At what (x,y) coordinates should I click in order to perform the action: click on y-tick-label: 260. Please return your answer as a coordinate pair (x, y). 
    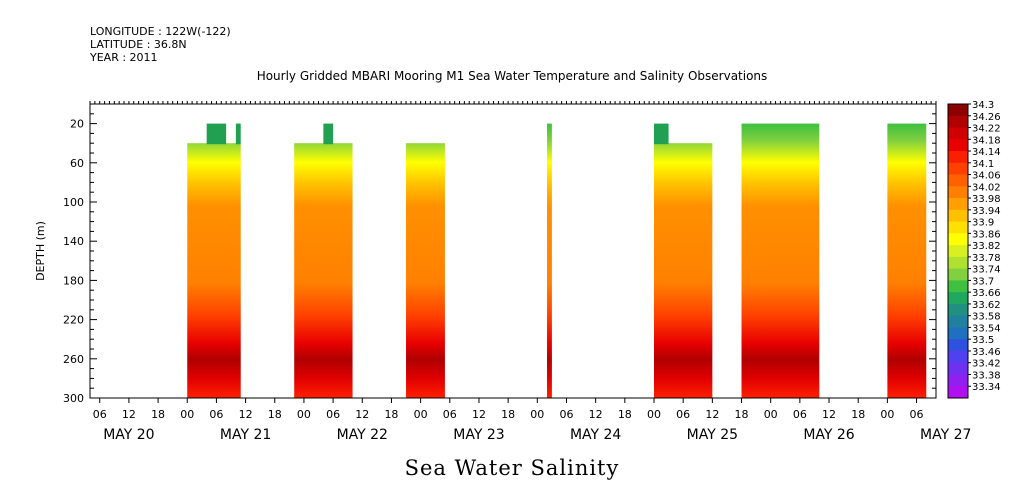
    Looking at the image, I should click on (73, 359).